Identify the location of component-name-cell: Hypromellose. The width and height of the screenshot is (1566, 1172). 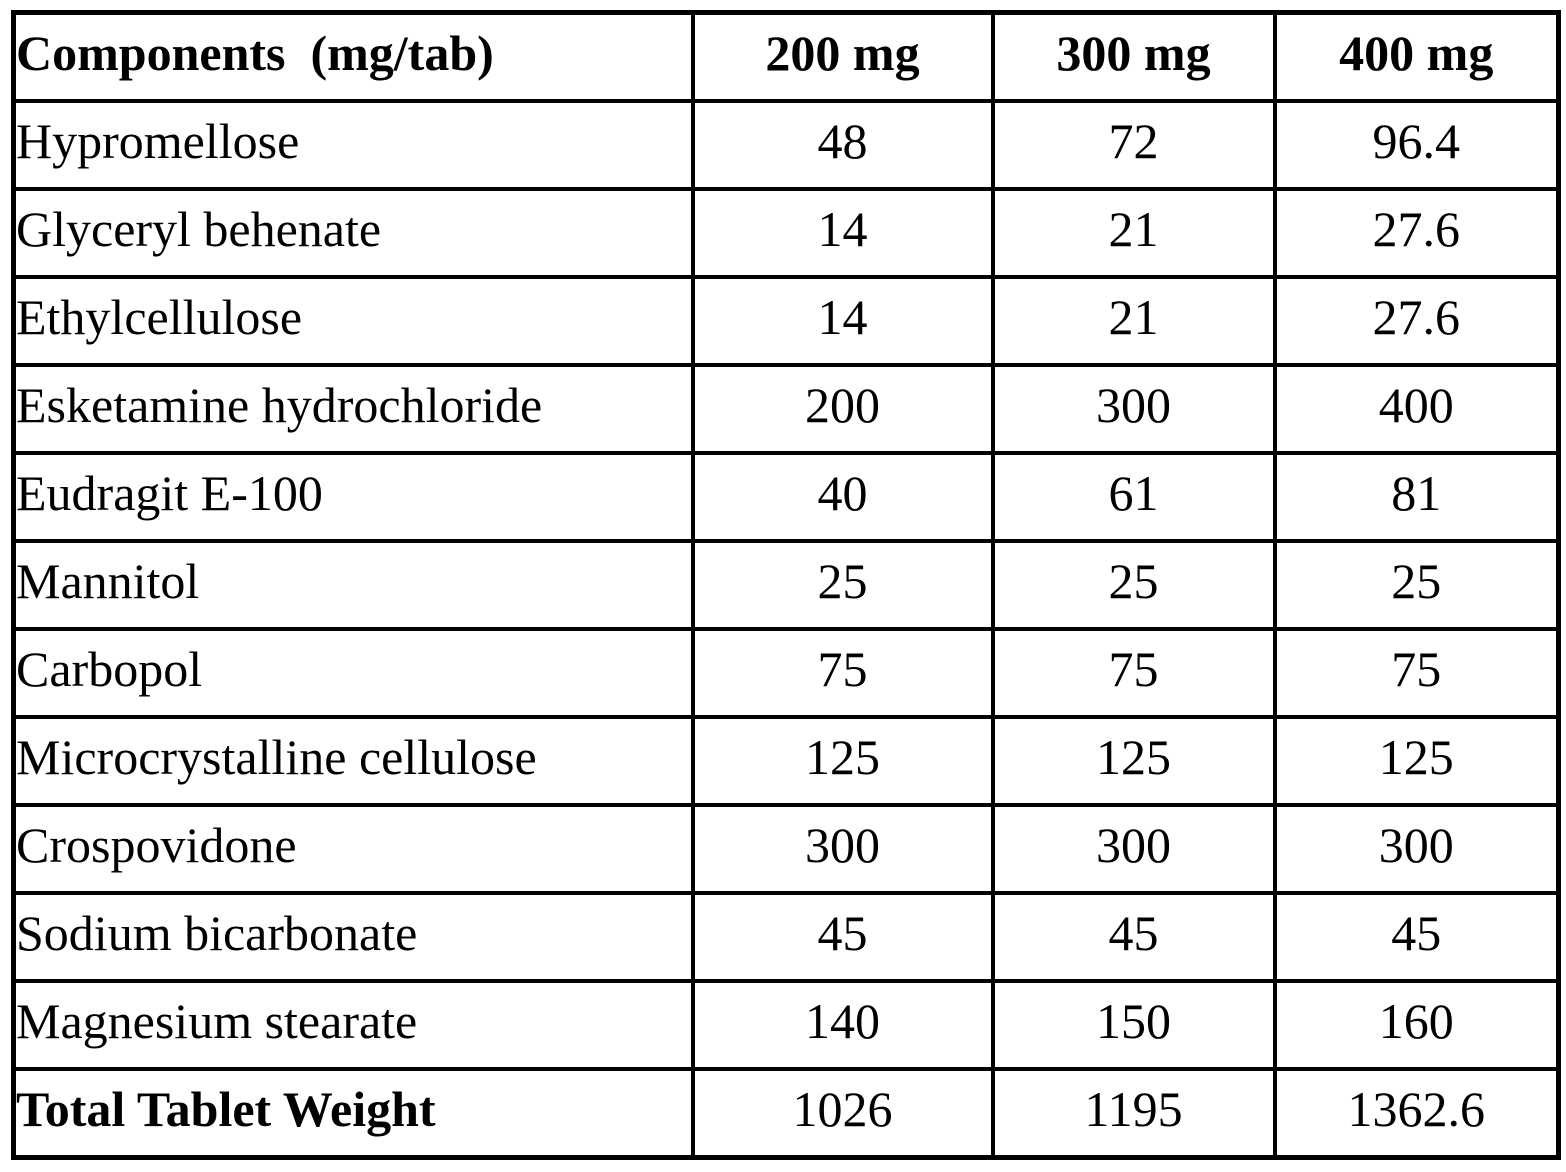
(353, 145).